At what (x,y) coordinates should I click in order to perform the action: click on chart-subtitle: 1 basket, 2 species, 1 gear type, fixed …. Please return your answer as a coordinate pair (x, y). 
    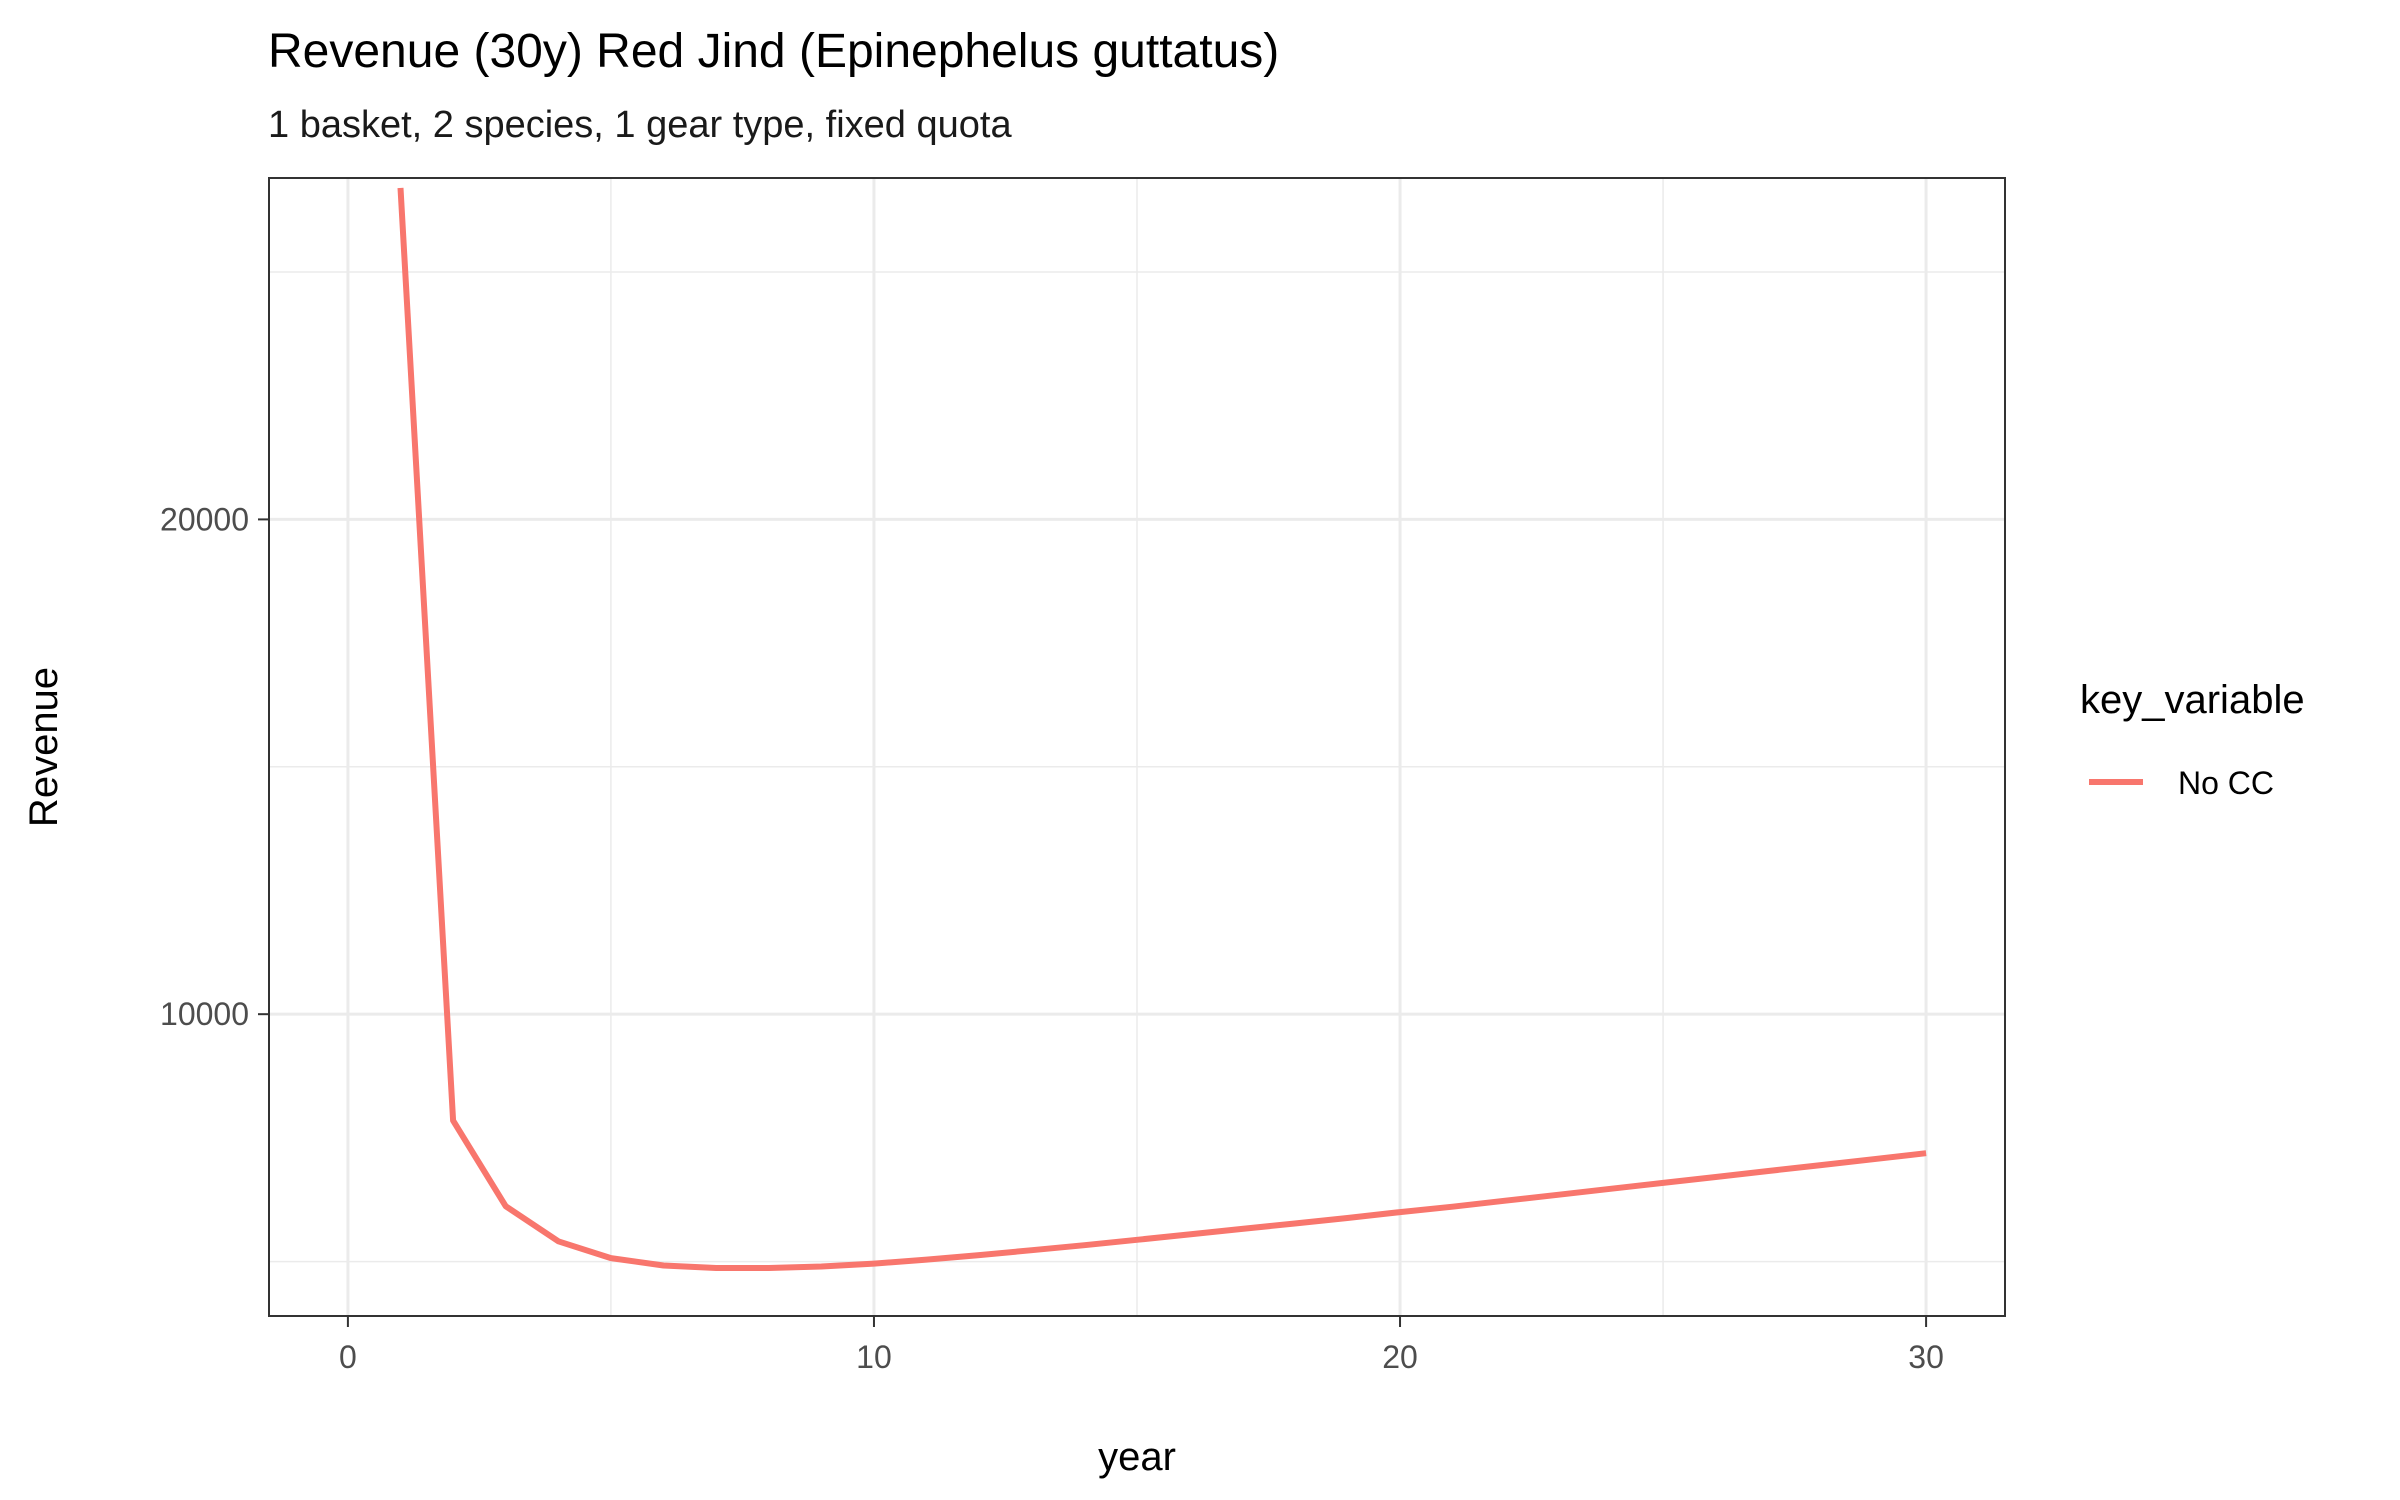
    Looking at the image, I should click on (640, 125).